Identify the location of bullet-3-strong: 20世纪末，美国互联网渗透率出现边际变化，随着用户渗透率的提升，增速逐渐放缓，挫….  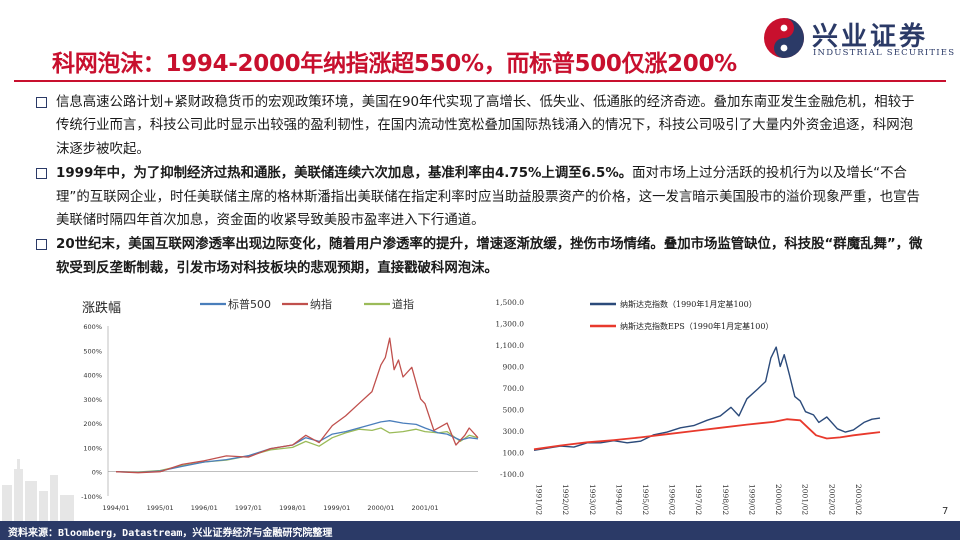
(489, 256).